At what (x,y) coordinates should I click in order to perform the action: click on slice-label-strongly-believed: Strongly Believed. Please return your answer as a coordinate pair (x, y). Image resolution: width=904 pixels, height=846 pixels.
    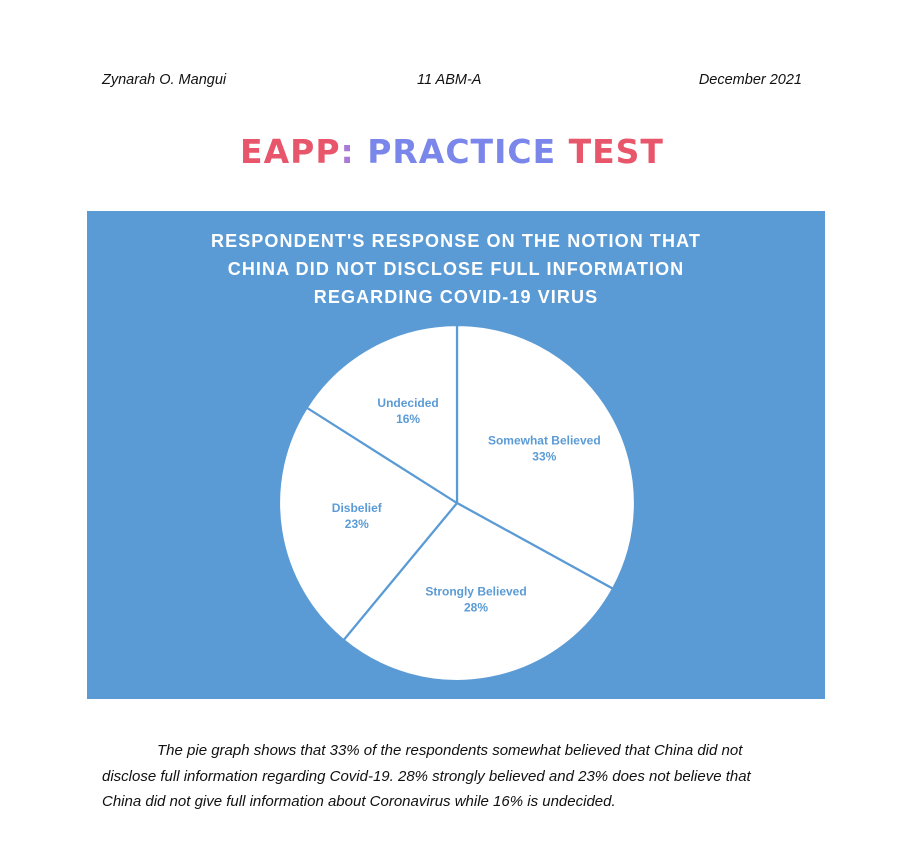
    Looking at the image, I should click on (475, 592).